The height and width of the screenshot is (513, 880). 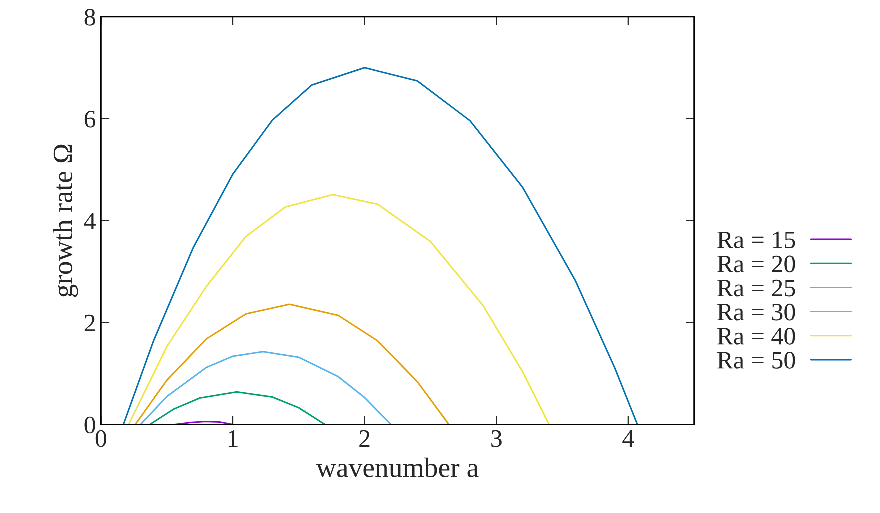 What do you see at coordinates (365, 438) in the screenshot?
I see `x-tick-label: 2` at bounding box center [365, 438].